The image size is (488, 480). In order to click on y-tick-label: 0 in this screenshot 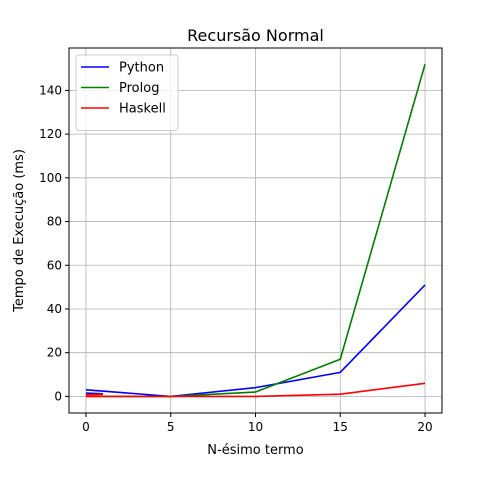, I will do `click(58, 396)`.